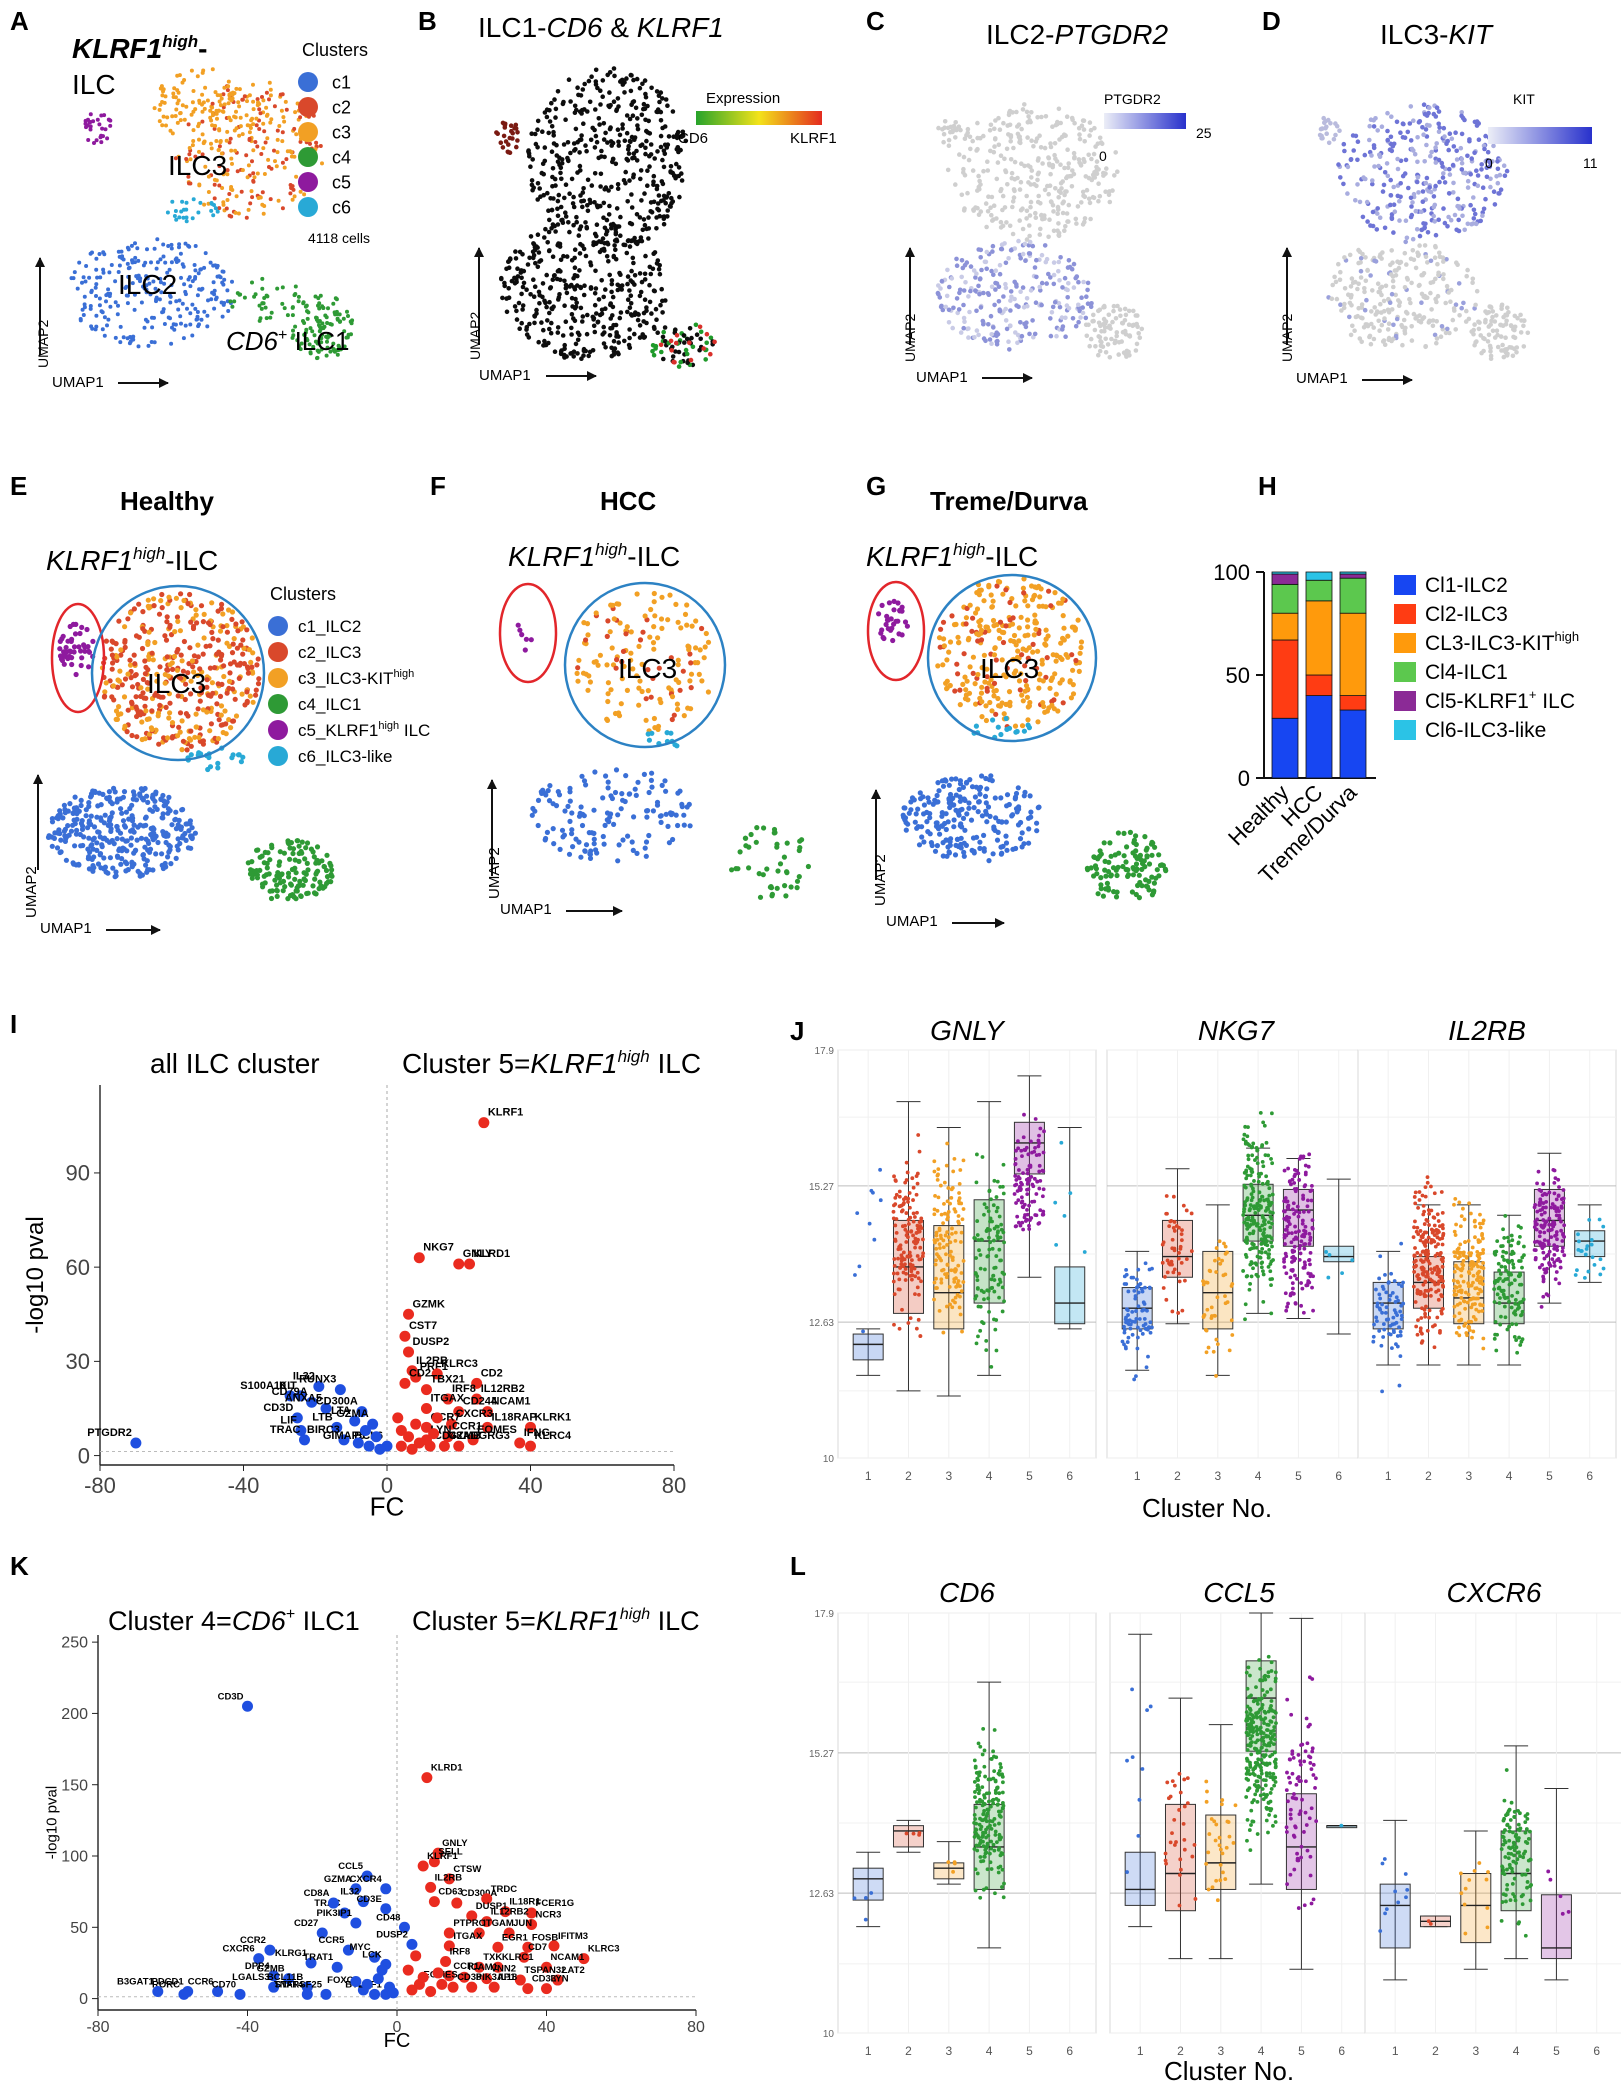  I want to click on legend-right-b: KLRF1, so click(813, 138).